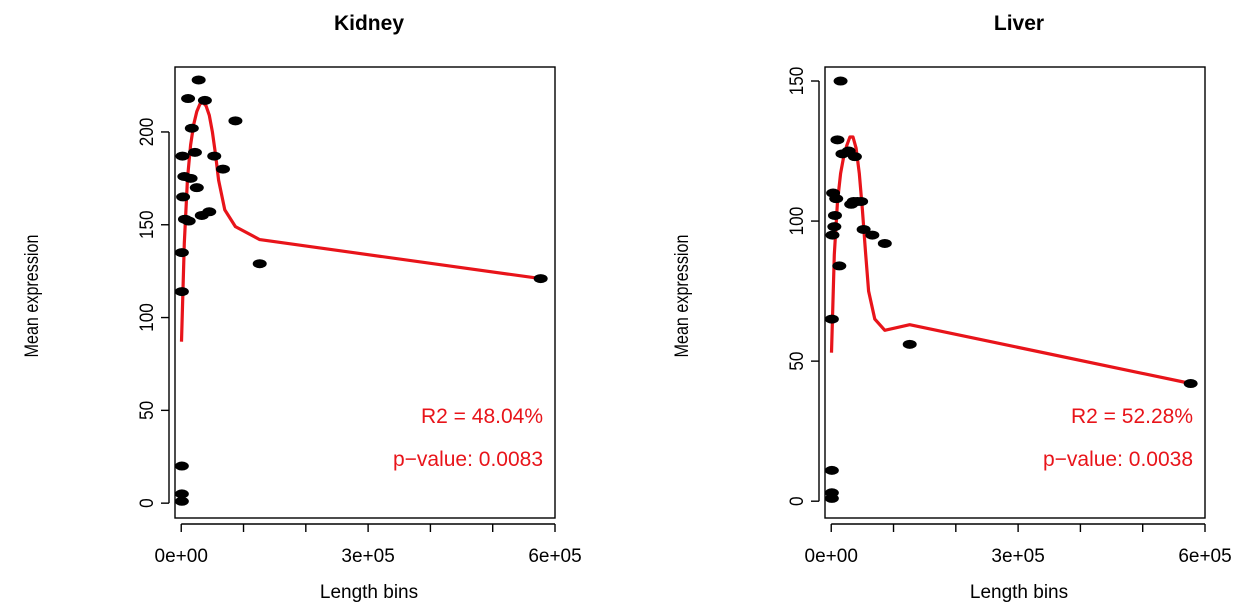 The width and height of the screenshot is (1255, 602). Describe the element at coordinates (468, 459) in the screenshot. I see `p-value-annotation: p−value: 0.0083` at that location.